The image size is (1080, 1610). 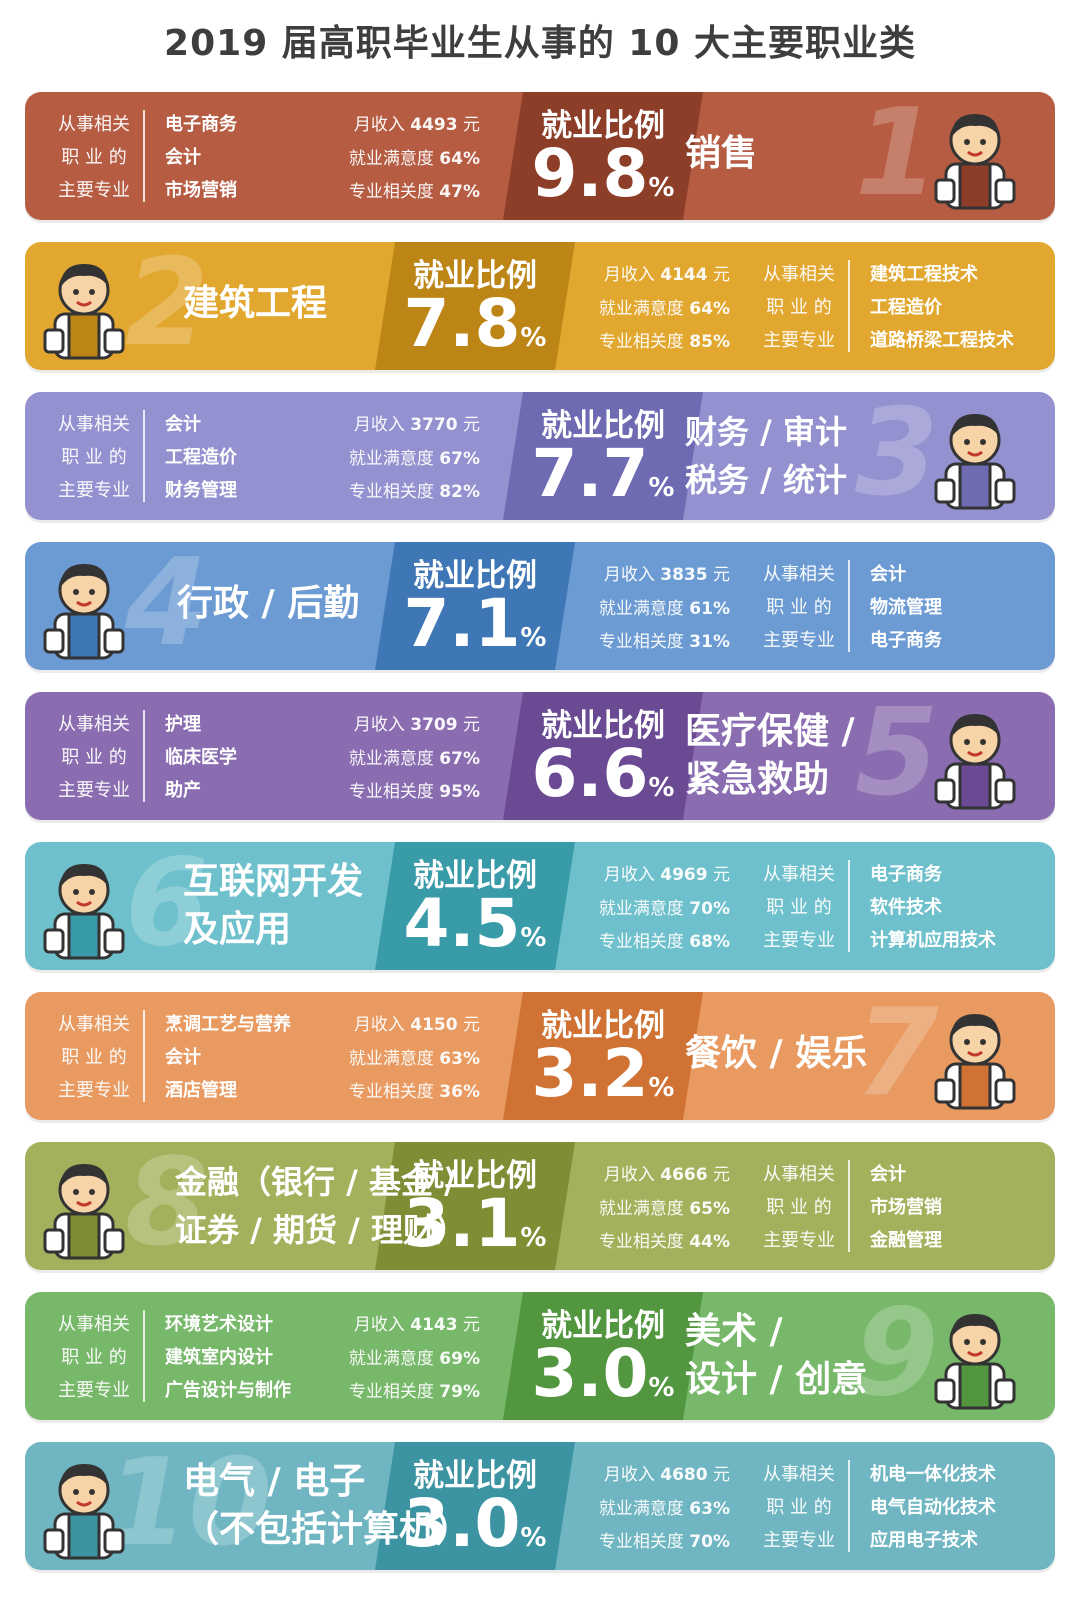 I want to click on related-majors: 从事相关职 业 的主要专业 会计 物流管理 电子商务, so click(x=900, y=606).